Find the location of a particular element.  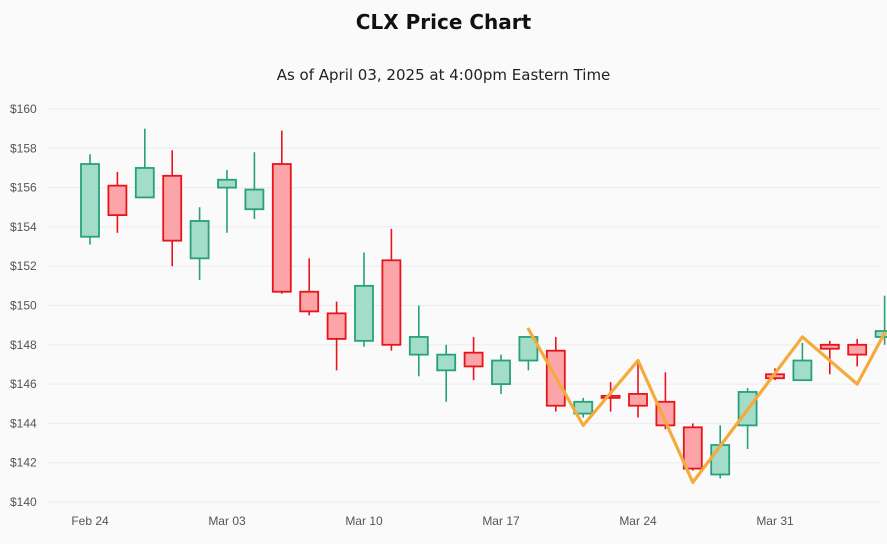

x-axis-ticks: Feb 24 Mar 03 Mar 10 Mar 17 Mar 24 Mar 31 is located at coordinates (432, 521).